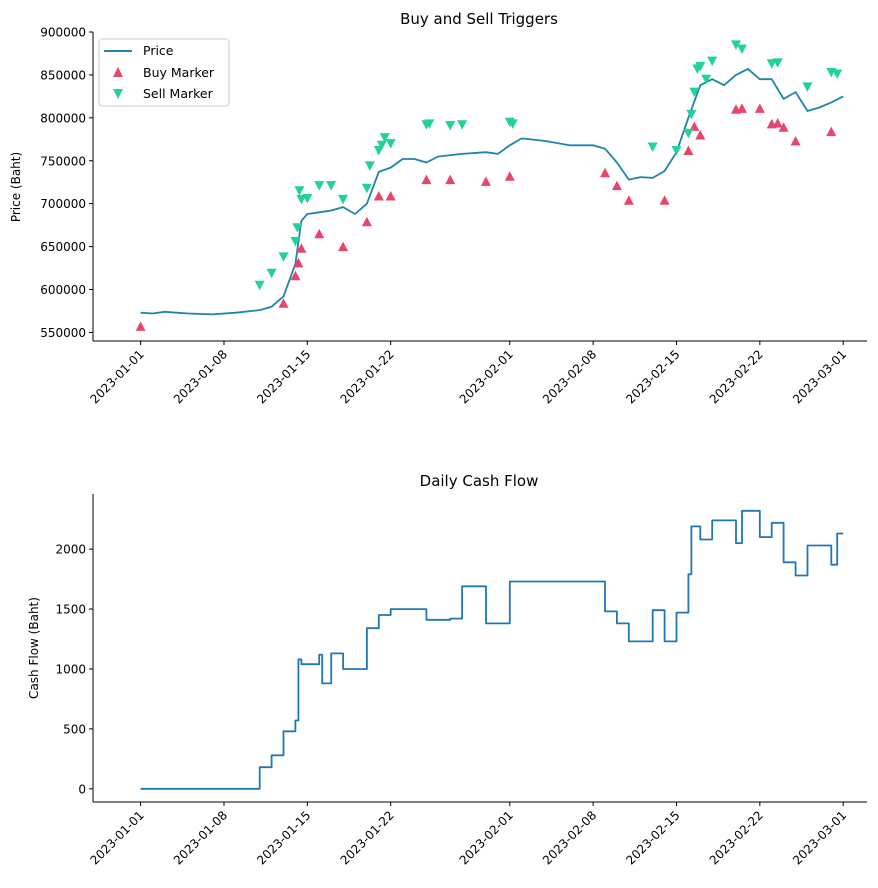 This screenshot has width=878, height=888. What do you see at coordinates (63, 118) in the screenshot?
I see `price-y-tick-label: 800000` at bounding box center [63, 118].